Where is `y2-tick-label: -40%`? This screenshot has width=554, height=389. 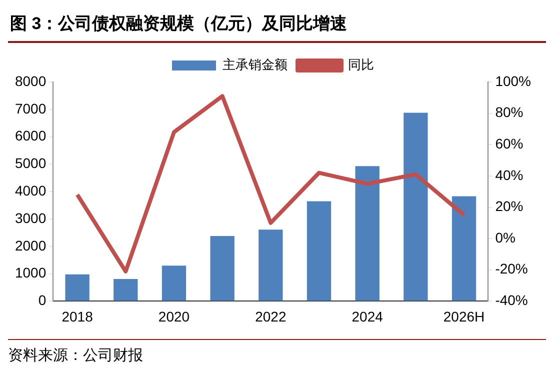
y2-tick-label: -40% is located at coordinates (511, 300).